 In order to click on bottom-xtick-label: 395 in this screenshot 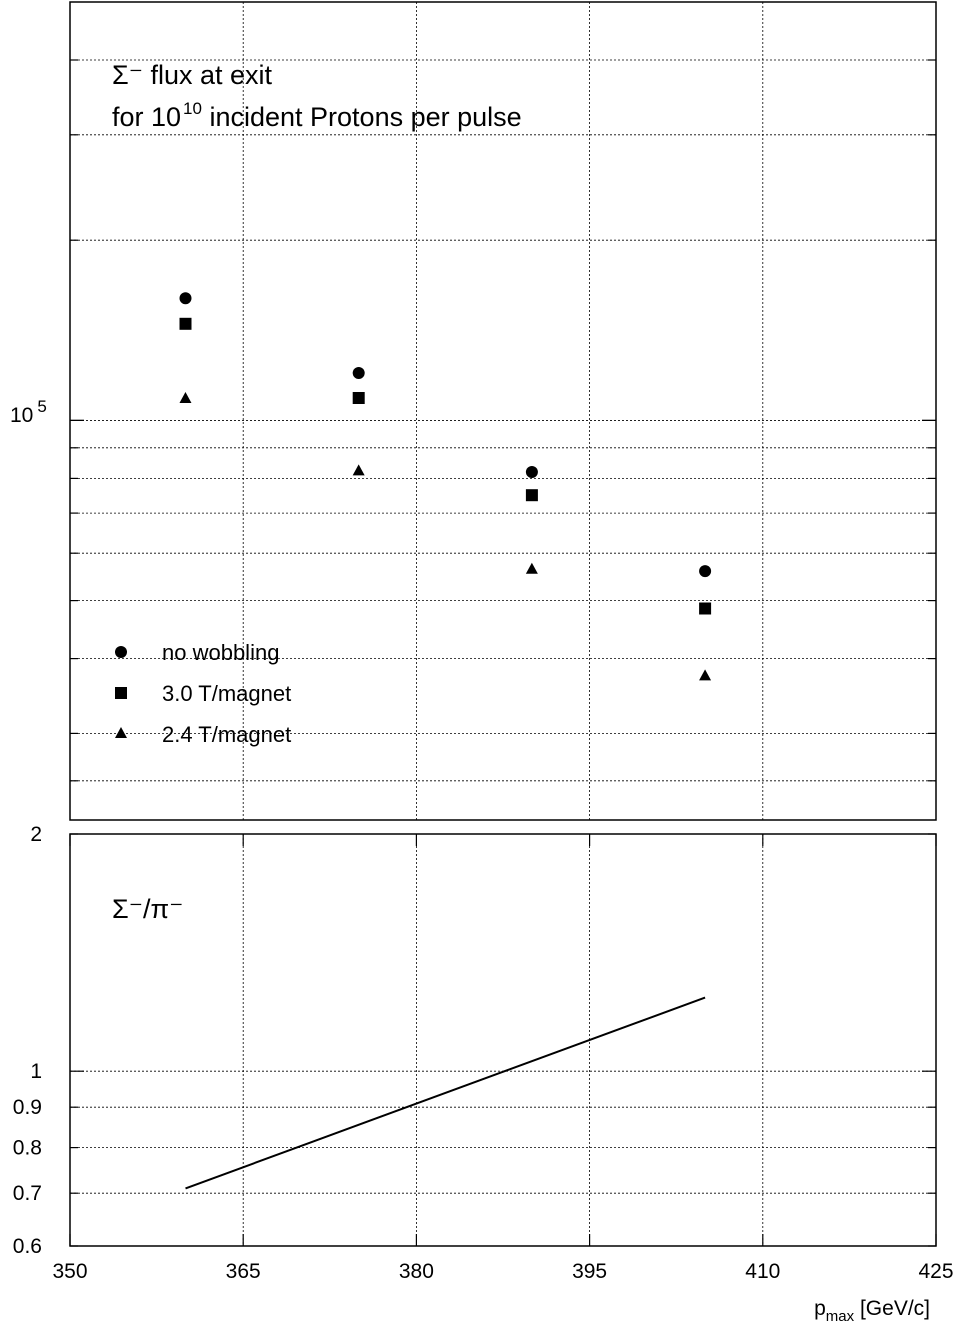, I will do `click(589, 1271)`.